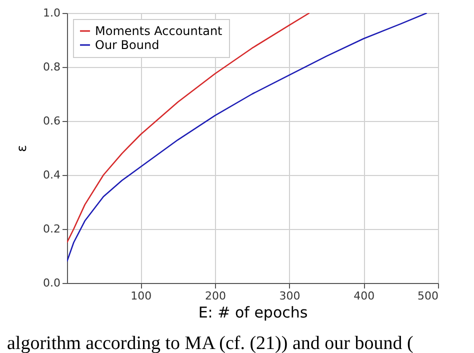 This screenshot has width=474, height=353. What do you see at coordinates (51, 229) in the screenshot?
I see `y-tick-label: 0.2` at bounding box center [51, 229].